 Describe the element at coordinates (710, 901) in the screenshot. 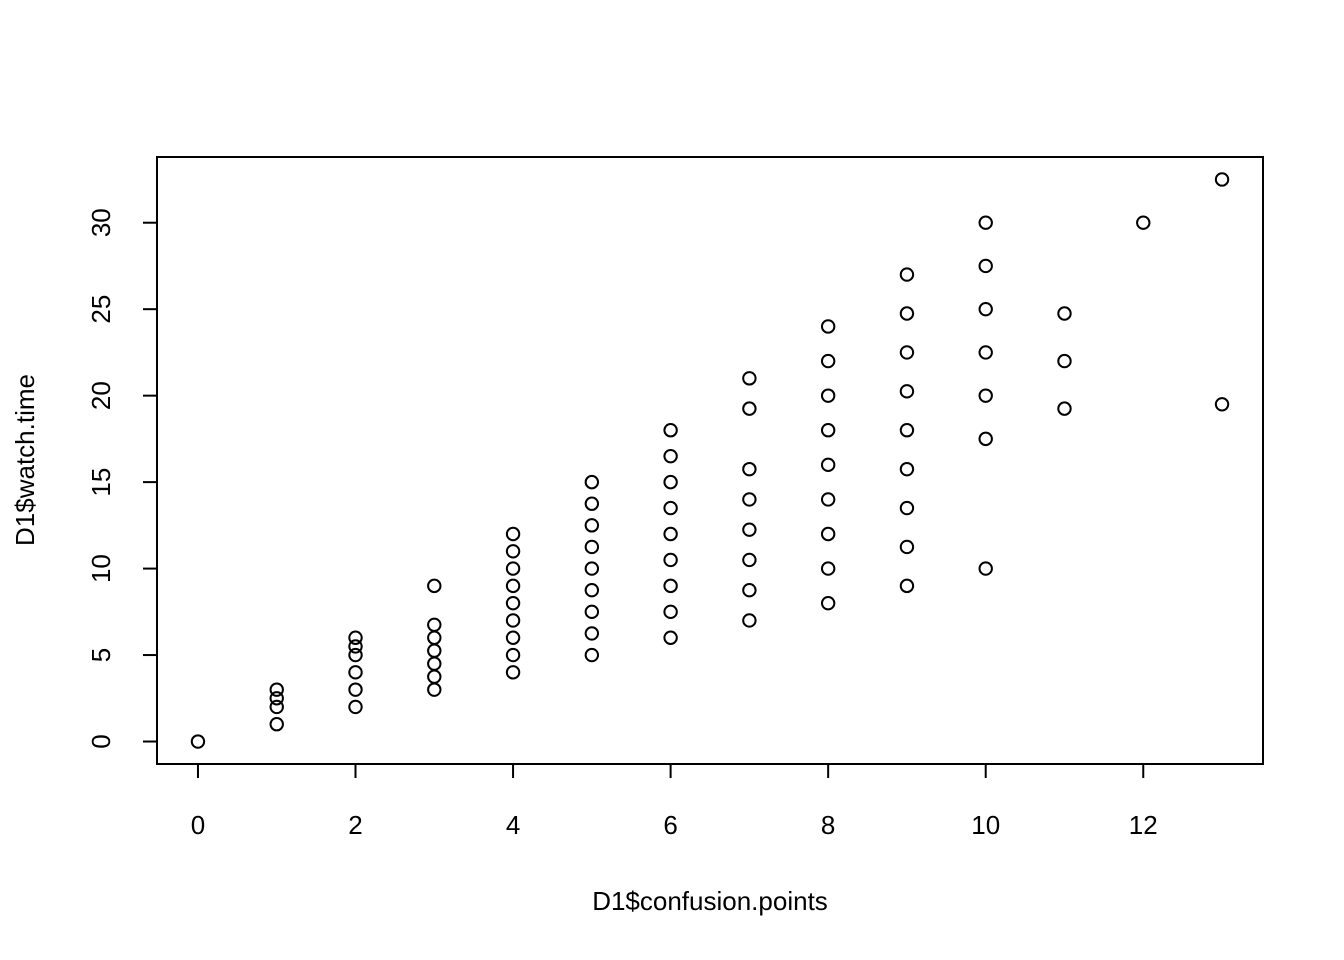

I see `x-axis-label: D1$confusion.points` at that location.